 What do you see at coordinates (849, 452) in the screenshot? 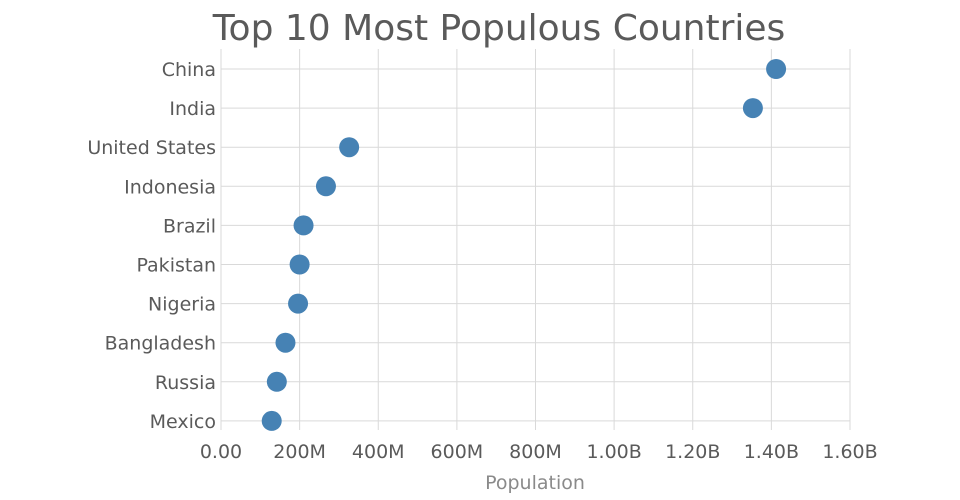
I see `x-tick-label: 1.60B` at bounding box center [849, 452].